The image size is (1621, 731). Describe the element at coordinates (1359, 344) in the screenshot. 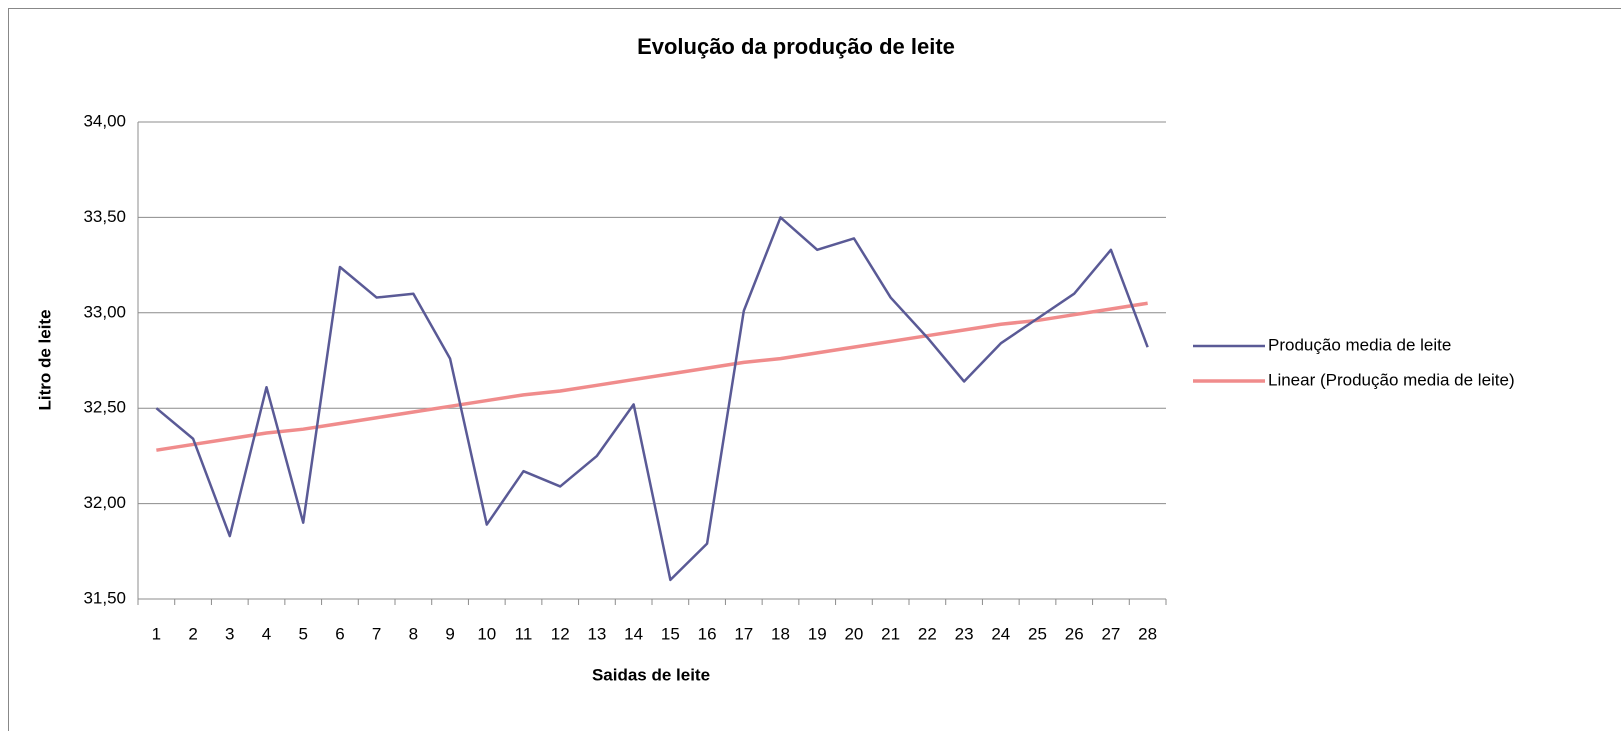

I see `legend-label: Produção media de leite` at that location.